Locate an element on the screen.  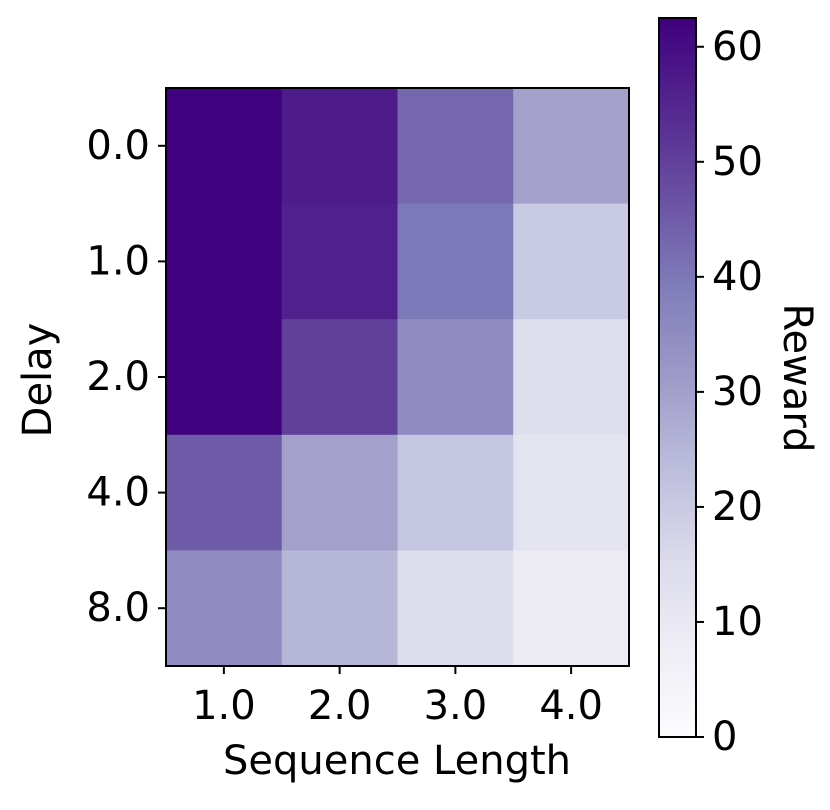
colorbar-tick-label: 50 is located at coordinates (737, 162).